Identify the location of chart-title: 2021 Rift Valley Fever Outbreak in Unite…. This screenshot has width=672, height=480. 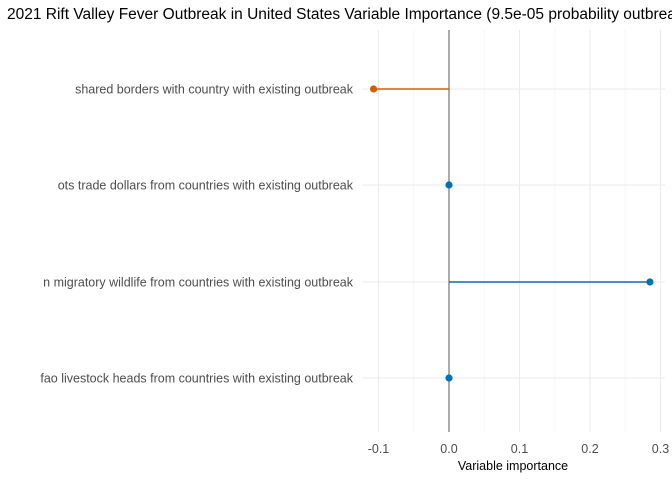
(339, 14).